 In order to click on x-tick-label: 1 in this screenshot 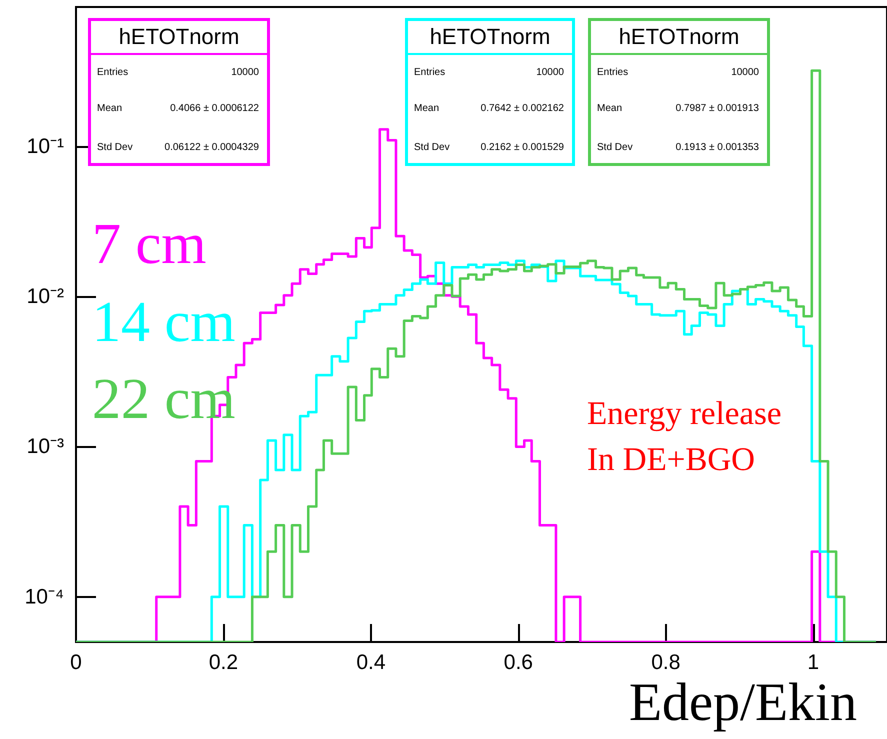, I will do `click(813, 662)`.